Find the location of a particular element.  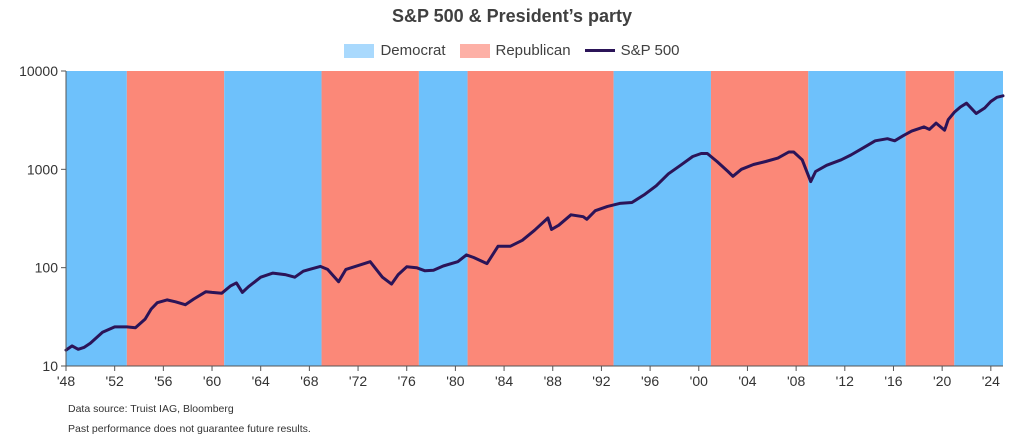

x-tick-label: '68 is located at coordinates (309, 381).